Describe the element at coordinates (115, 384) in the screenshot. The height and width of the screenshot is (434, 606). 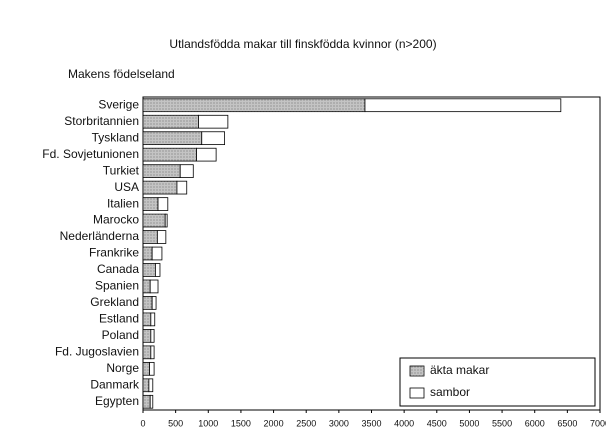
I see `y-tick-label: Danmark` at that location.